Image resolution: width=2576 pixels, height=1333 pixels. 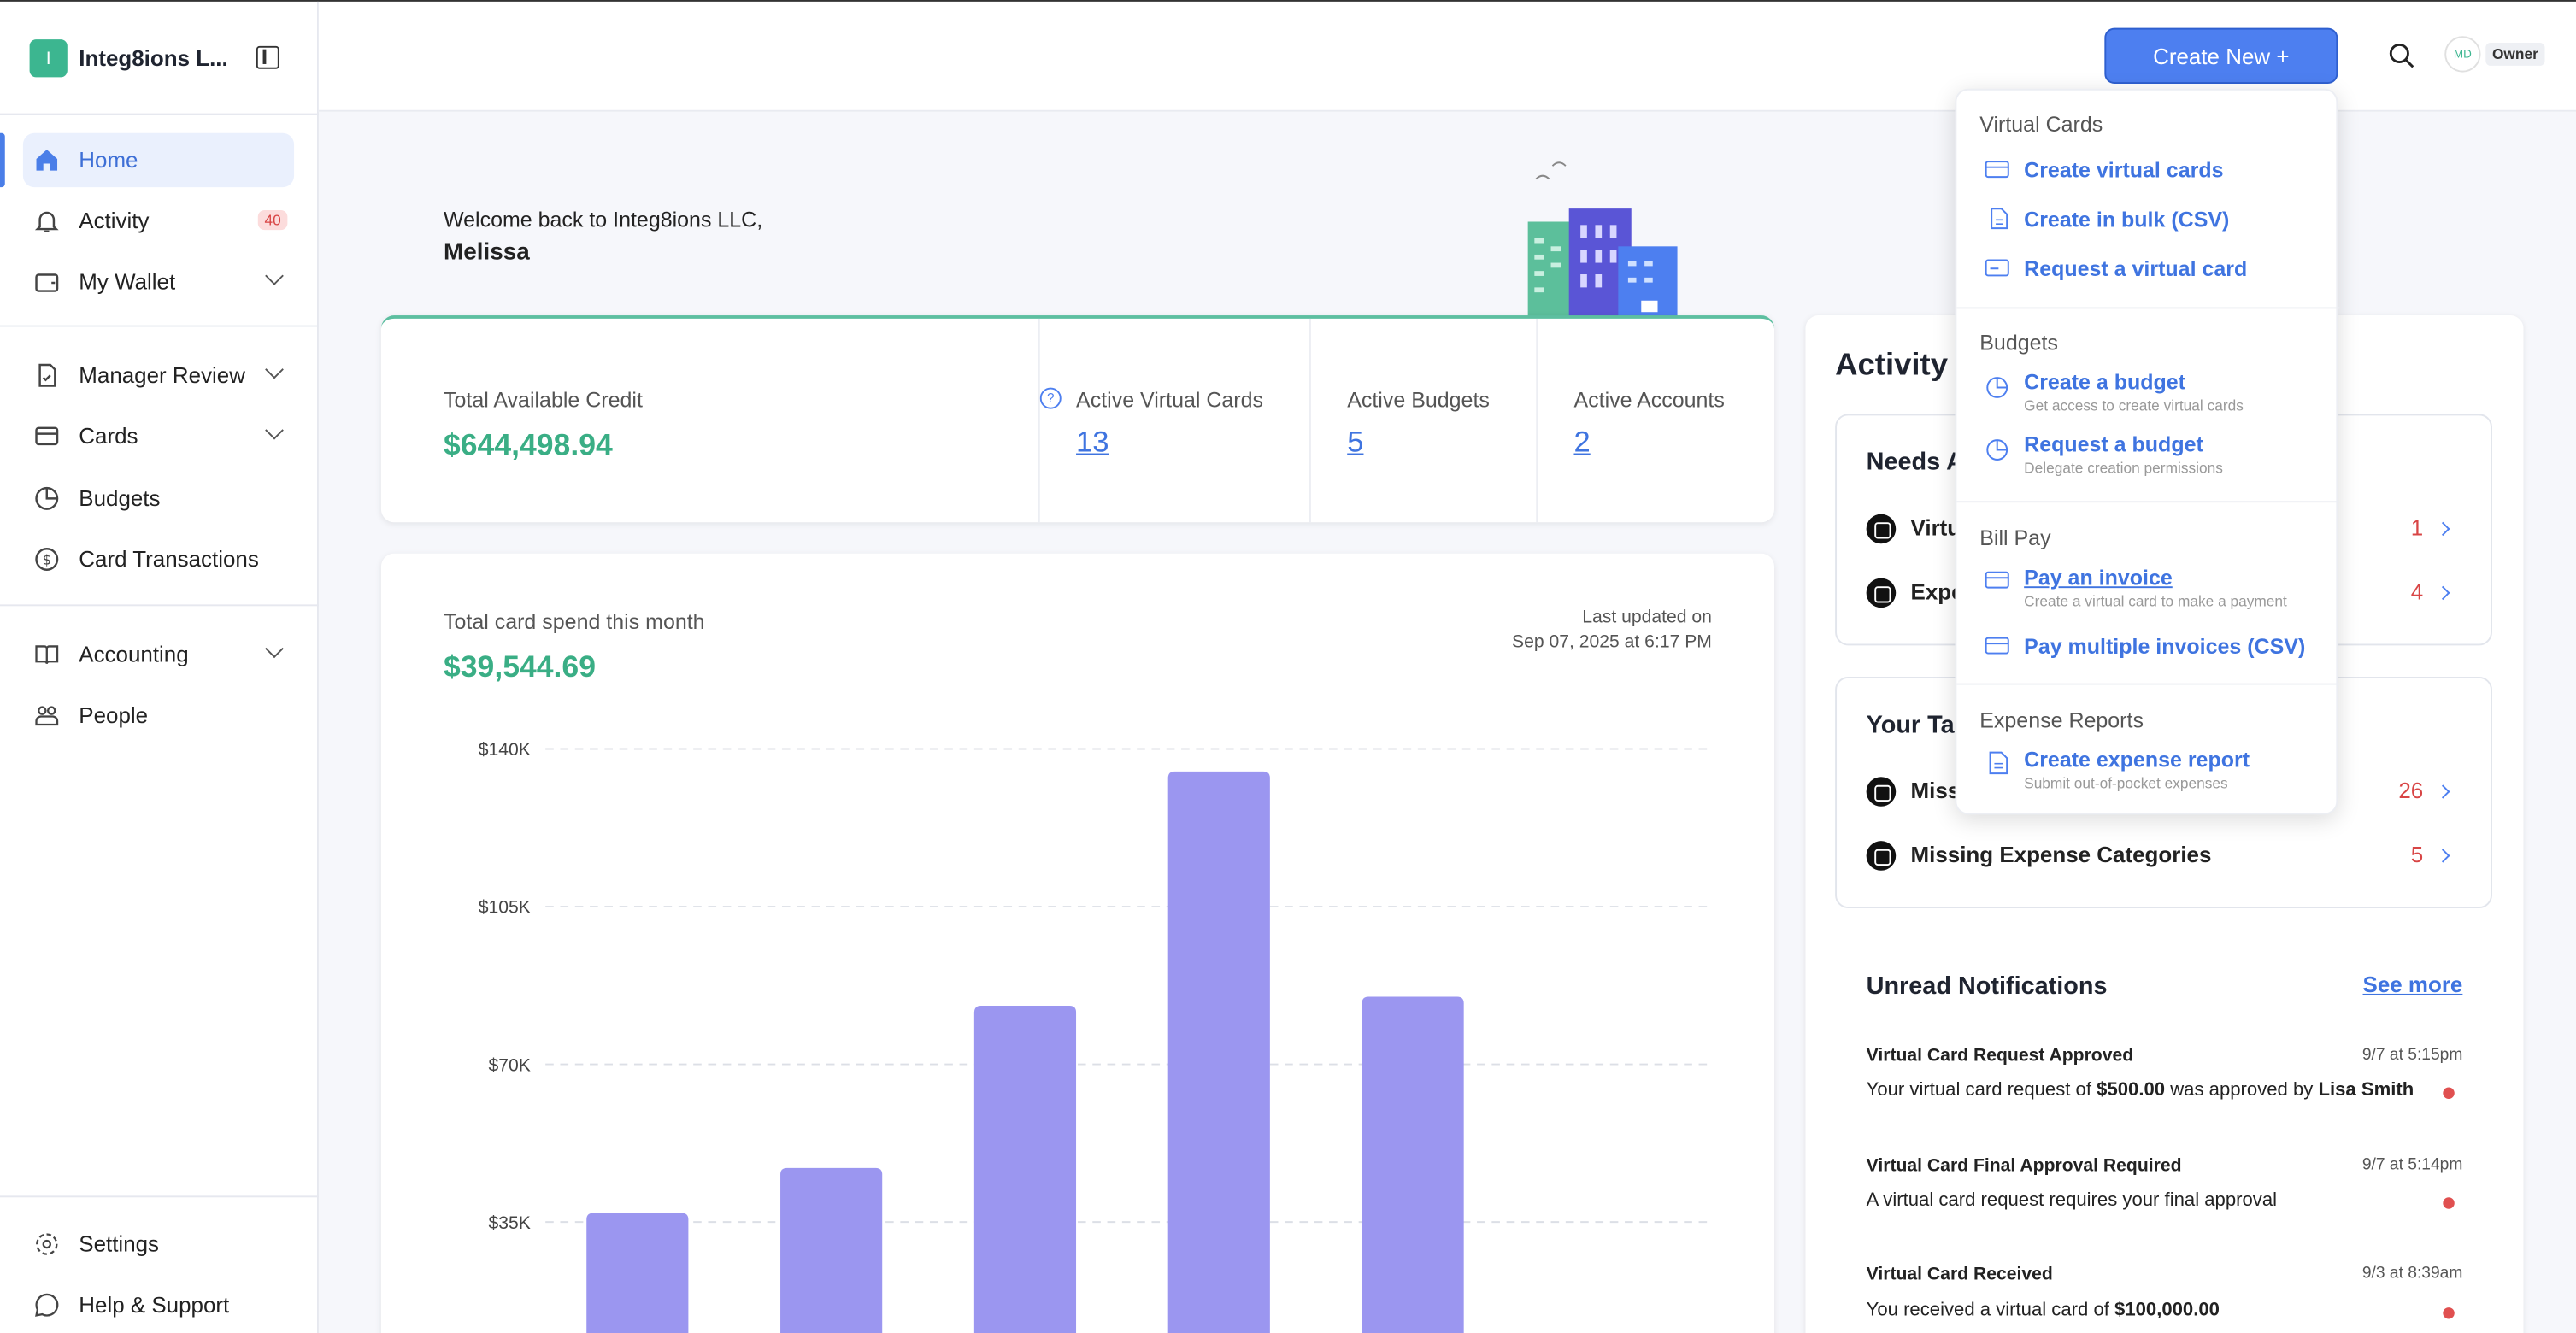 I want to click on sidebar-item-label: Home, so click(x=108, y=160).